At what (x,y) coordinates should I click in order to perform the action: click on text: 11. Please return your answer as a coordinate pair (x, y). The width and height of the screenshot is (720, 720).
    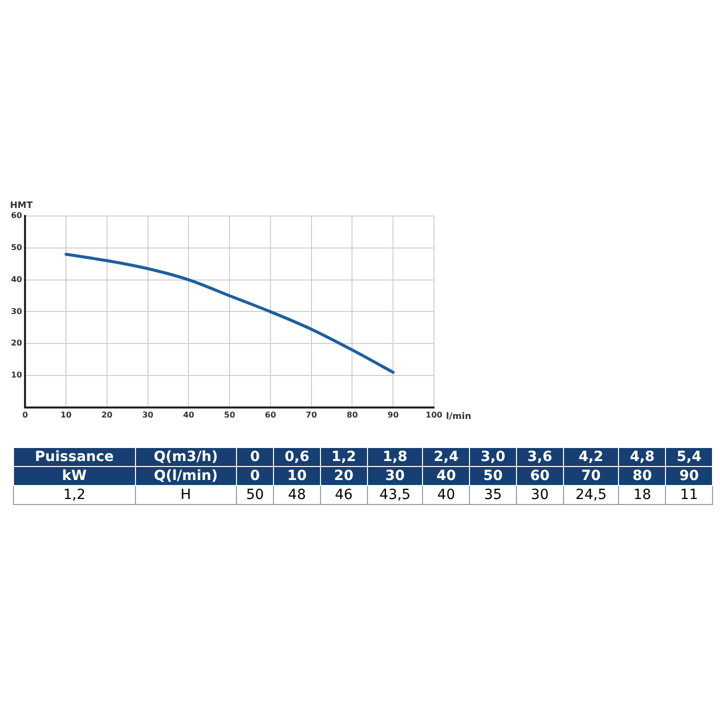
    Looking at the image, I should click on (689, 495).